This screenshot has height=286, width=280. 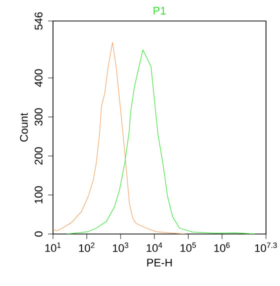 What do you see at coordinates (38, 156) in the screenshot?
I see `y-tick-label: 200` at bounding box center [38, 156].